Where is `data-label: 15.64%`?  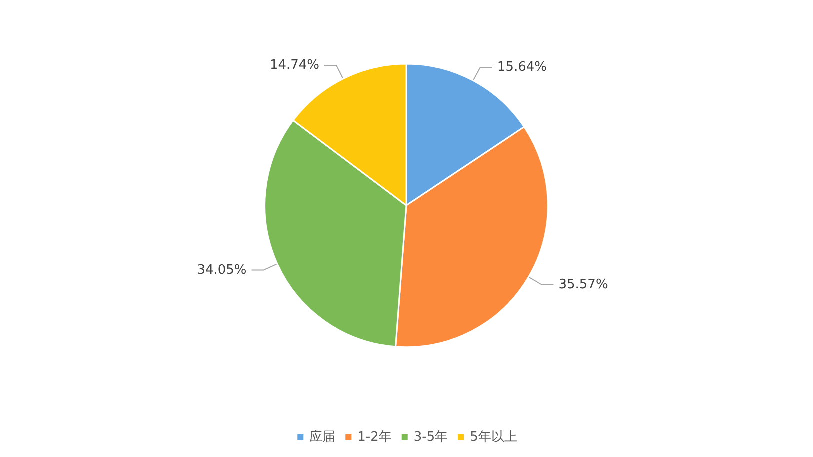 data-label: 15.64% is located at coordinates (522, 68).